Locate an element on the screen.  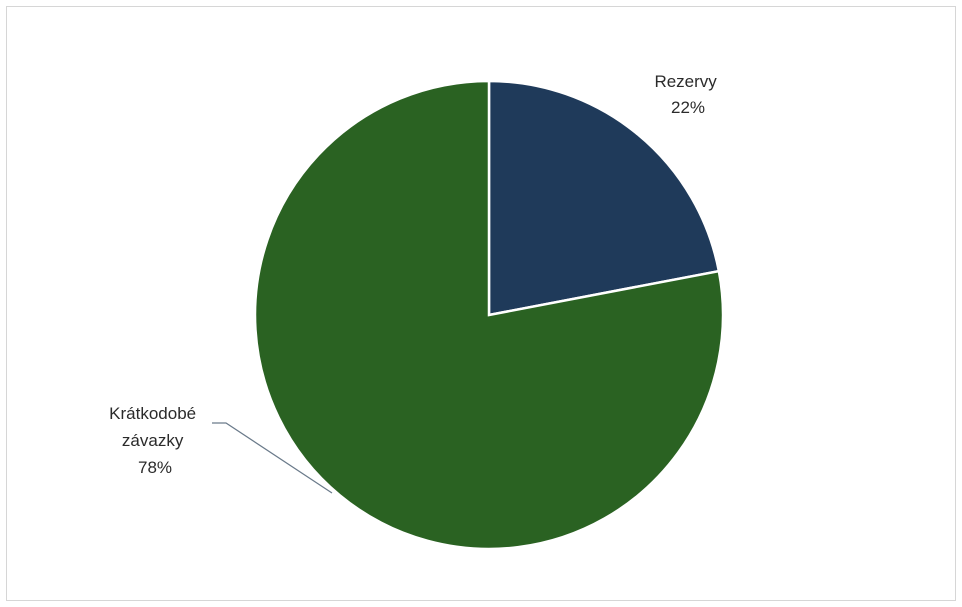
slice-label-kratkodobe-line2: závazky is located at coordinates (153, 440).